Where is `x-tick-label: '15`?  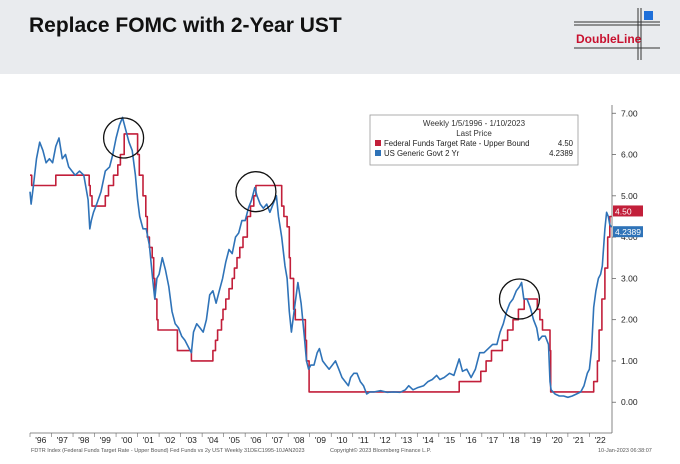 x-tick-label: '15 is located at coordinates (449, 440).